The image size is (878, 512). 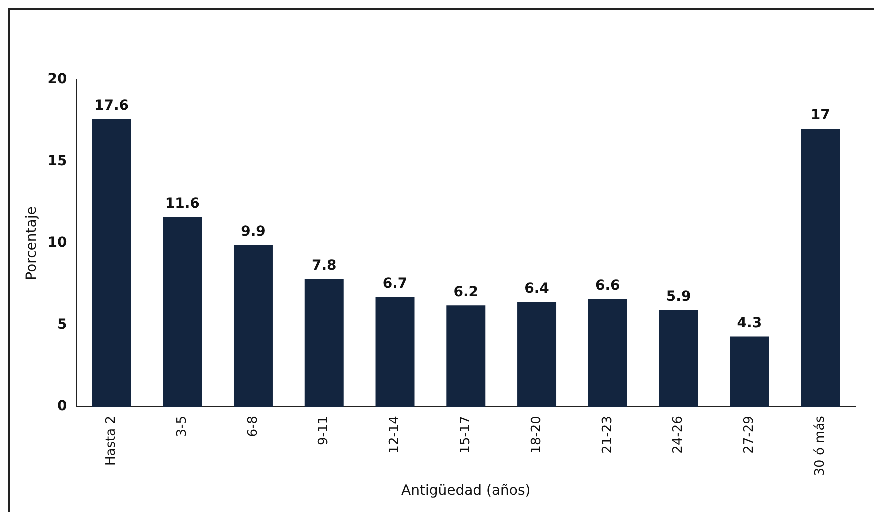 What do you see at coordinates (750, 435) in the screenshot?
I see `x-tick-label: 27-29` at bounding box center [750, 435].